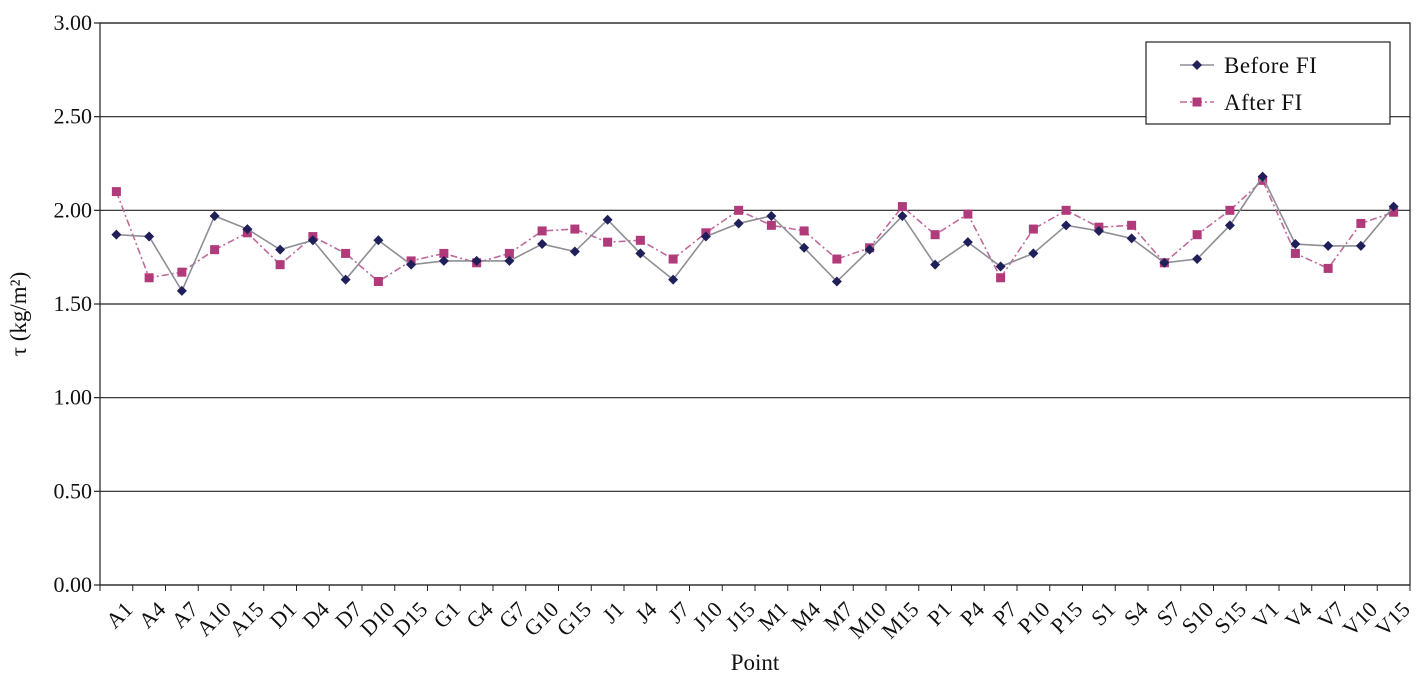 The image size is (1416, 680). What do you see at coordinates (73, 490) in the screenshot?
I see `y-tick-label: 0.50` at bounding box center [73, 490].